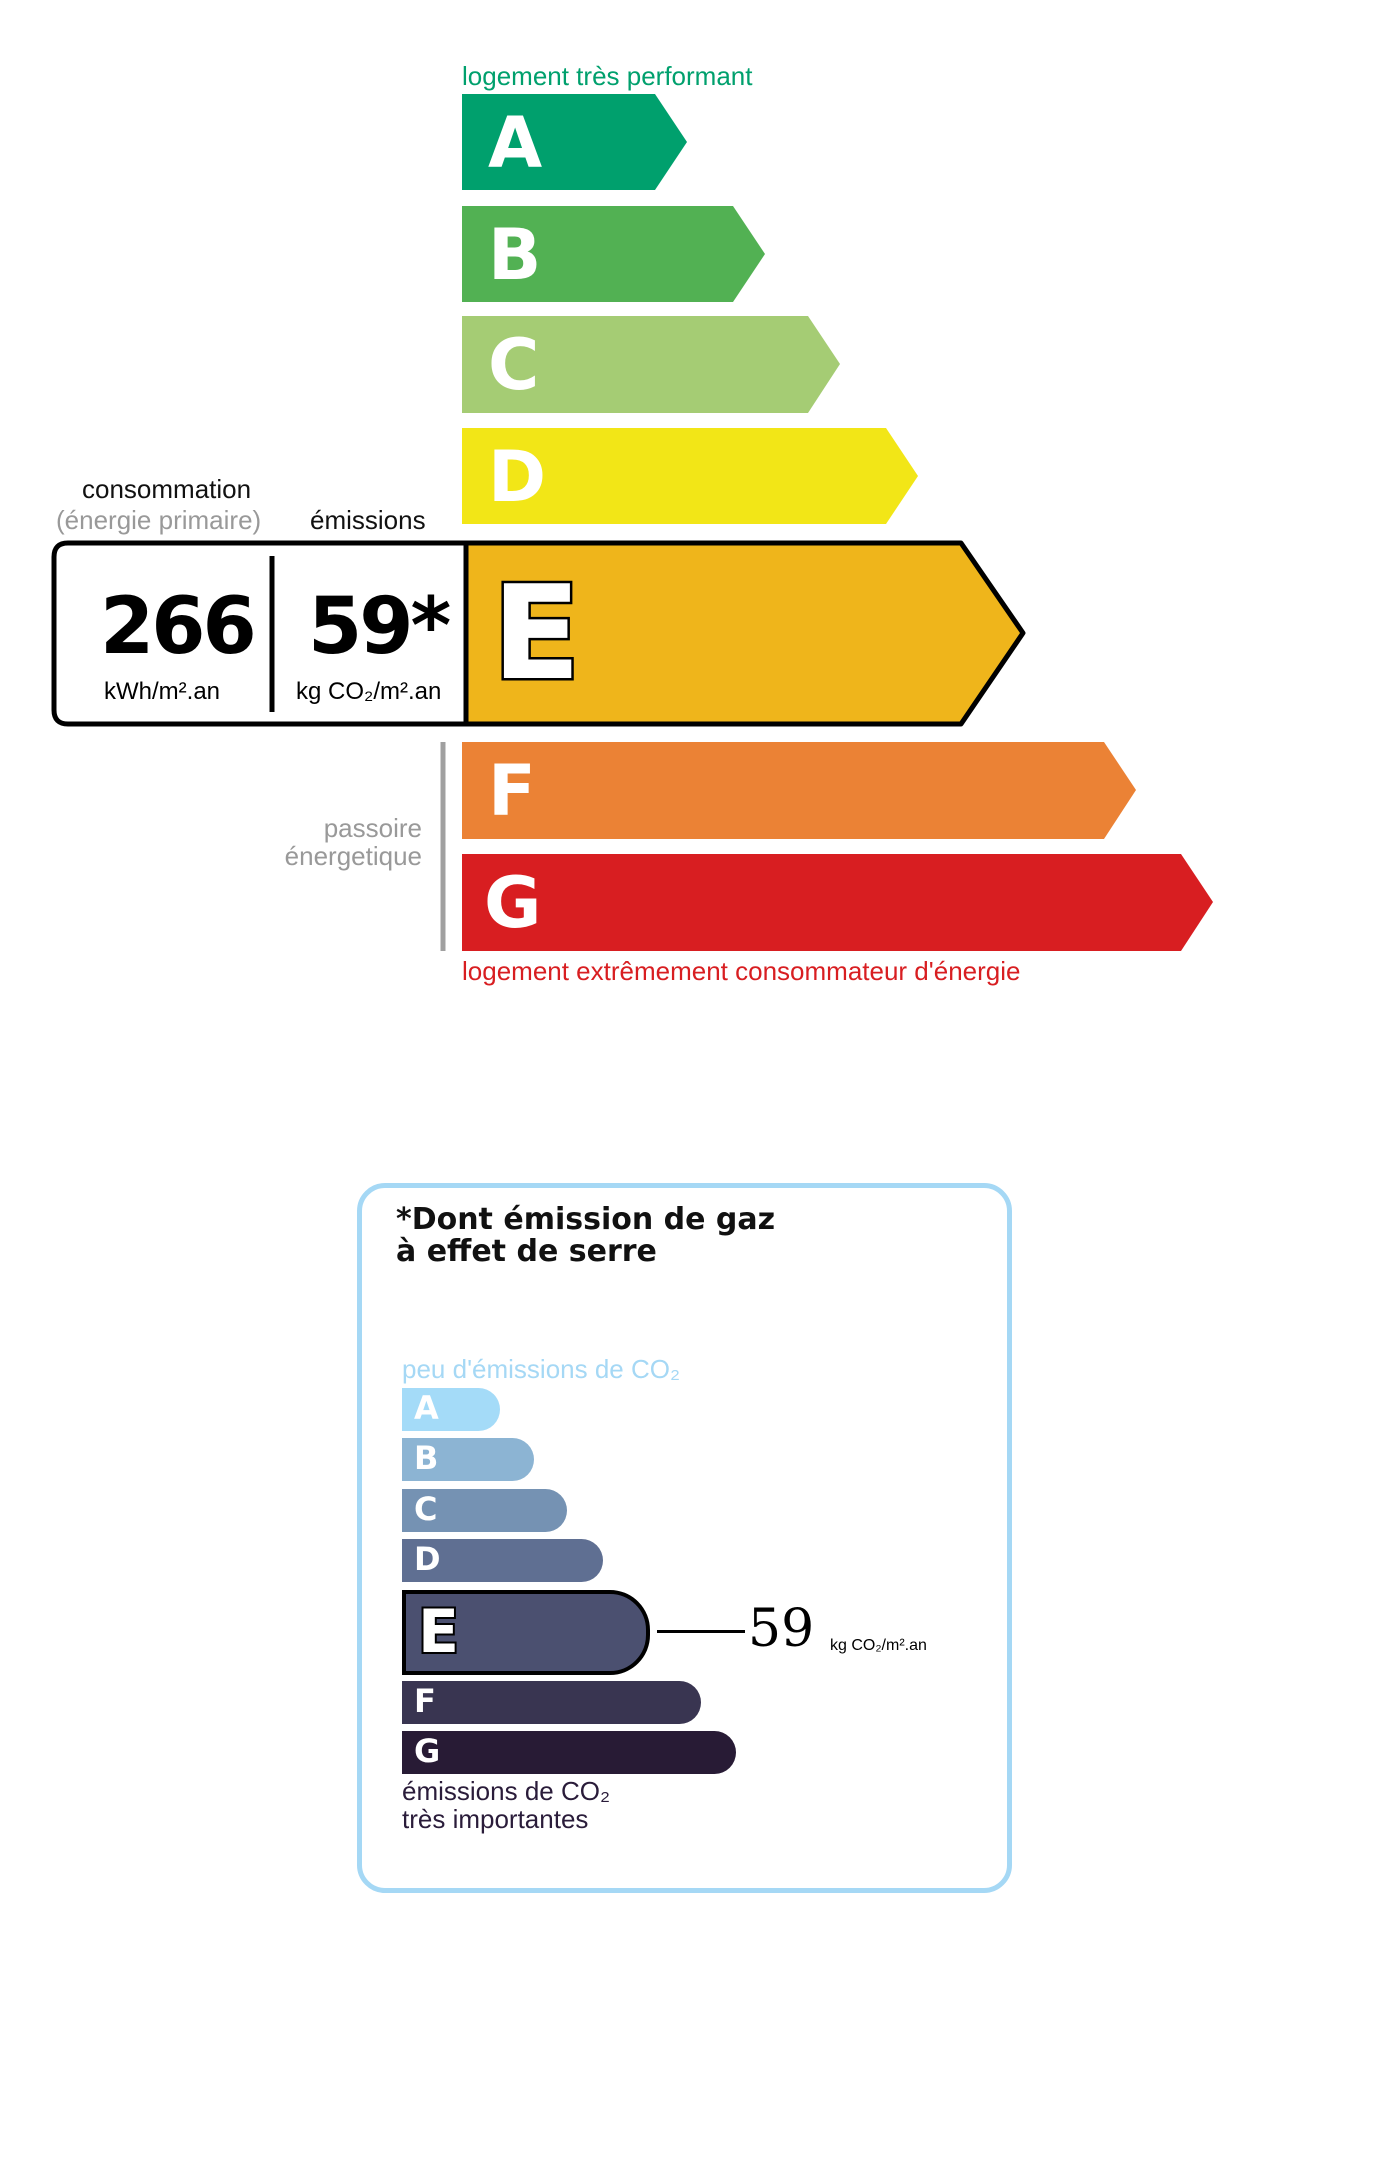 The height and width of the screenshot is (2158, 1380). I want to click on class-letter-b: B, so click(515, 255).